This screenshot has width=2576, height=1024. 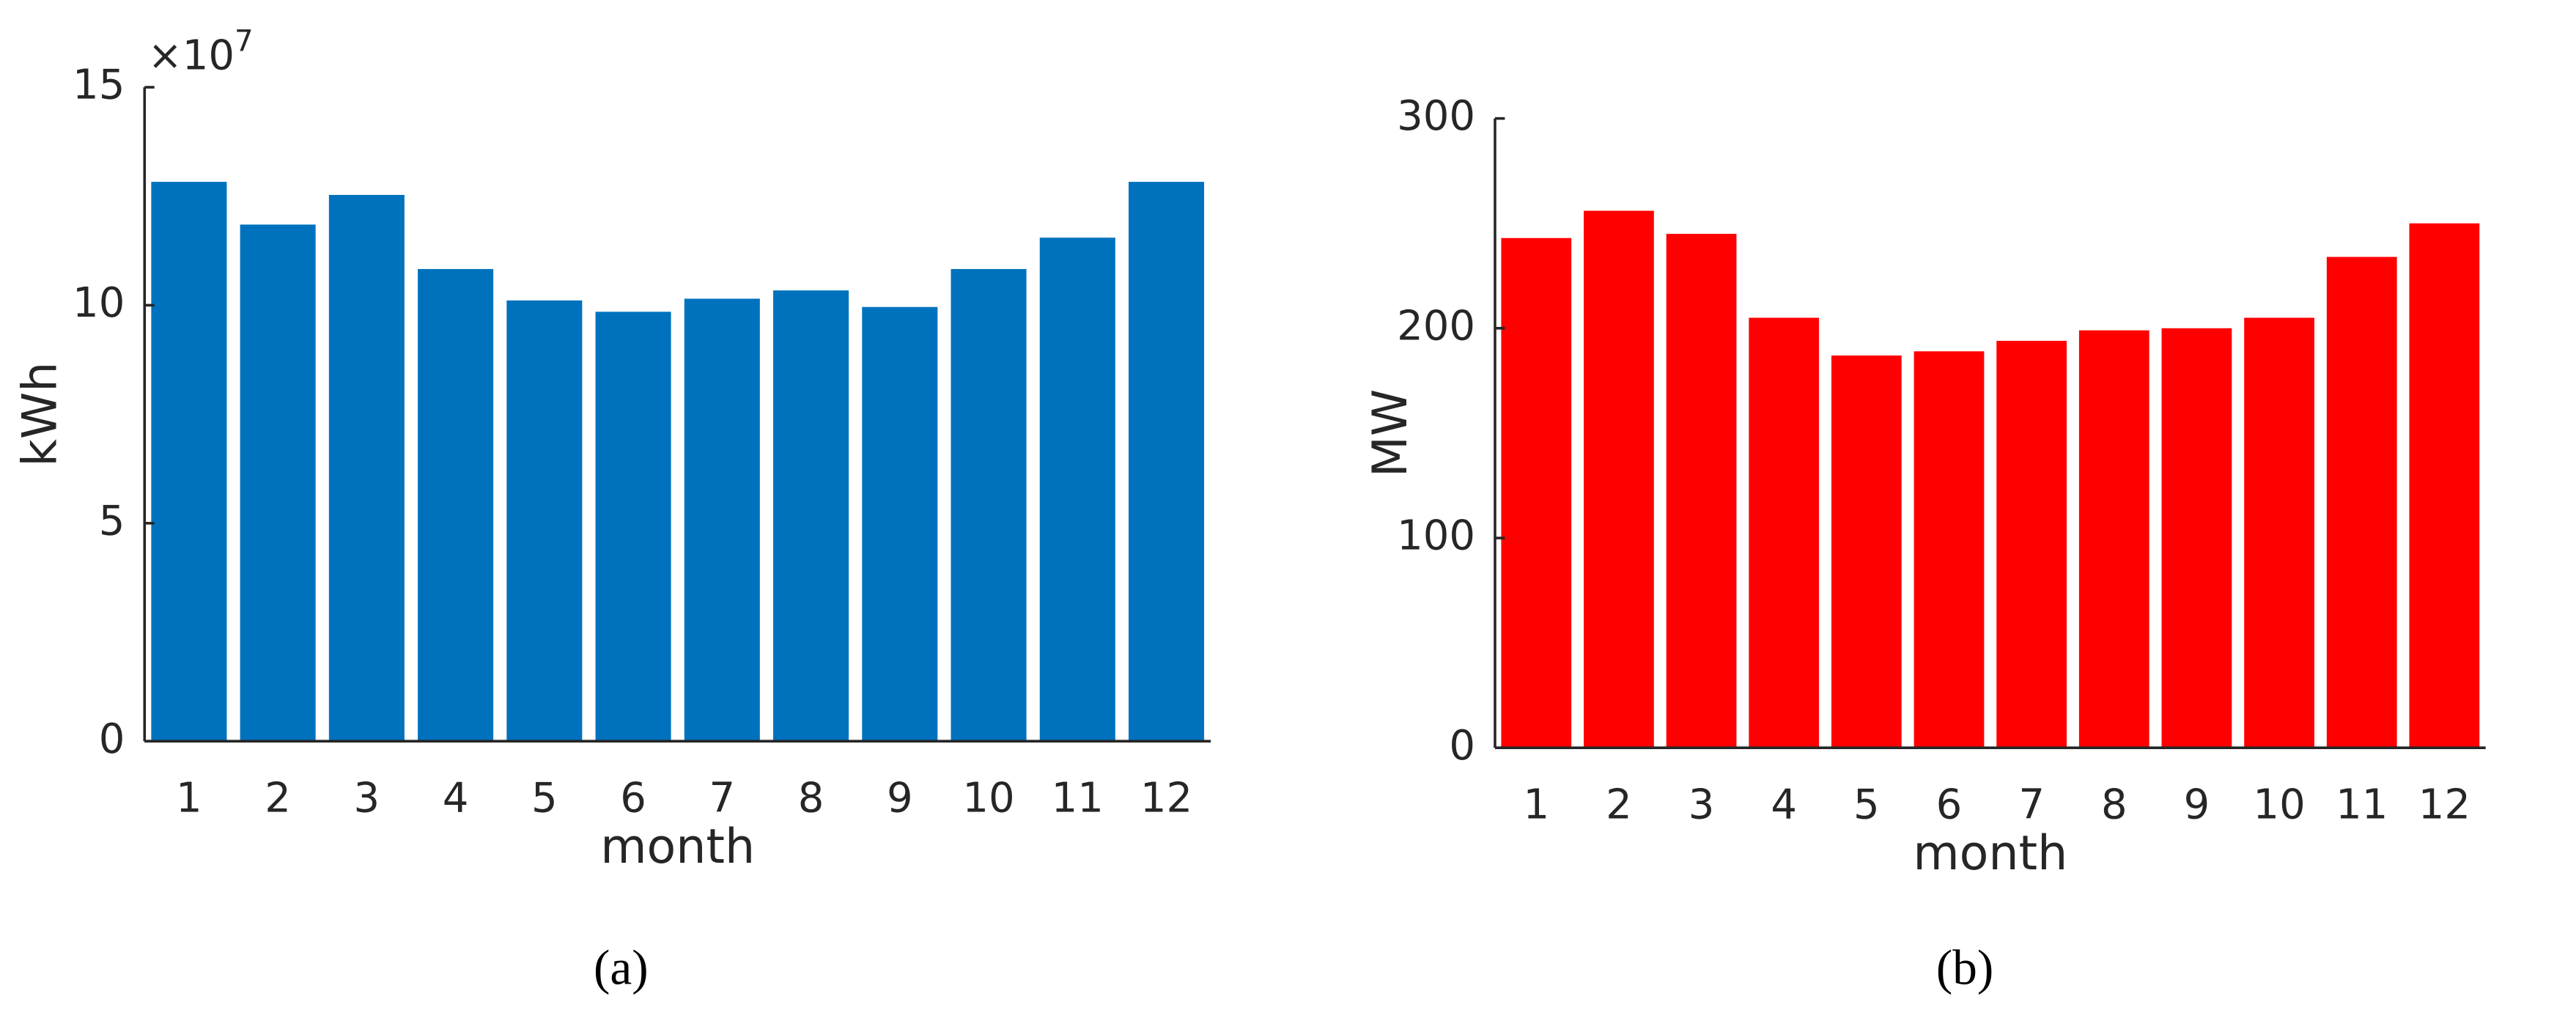 What do you see at coordinates (1436, 116) in the screenshot?
I see `y-tick-label: 300` at bounding box center [1436, 116].